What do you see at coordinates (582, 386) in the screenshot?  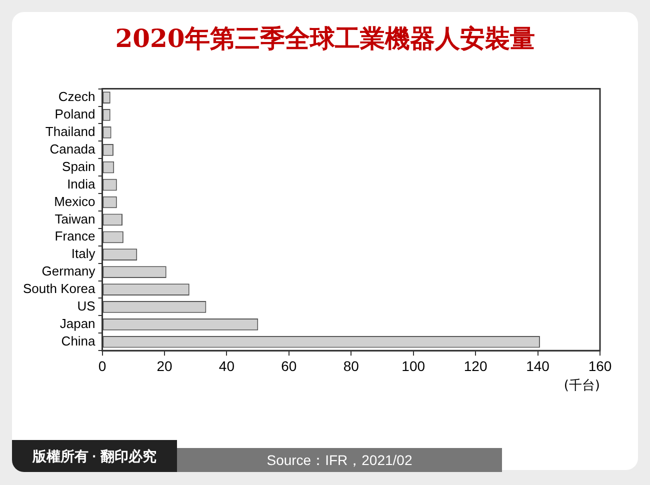 I see `x-axis-title: (千台)` at bounding box center [582, 386].